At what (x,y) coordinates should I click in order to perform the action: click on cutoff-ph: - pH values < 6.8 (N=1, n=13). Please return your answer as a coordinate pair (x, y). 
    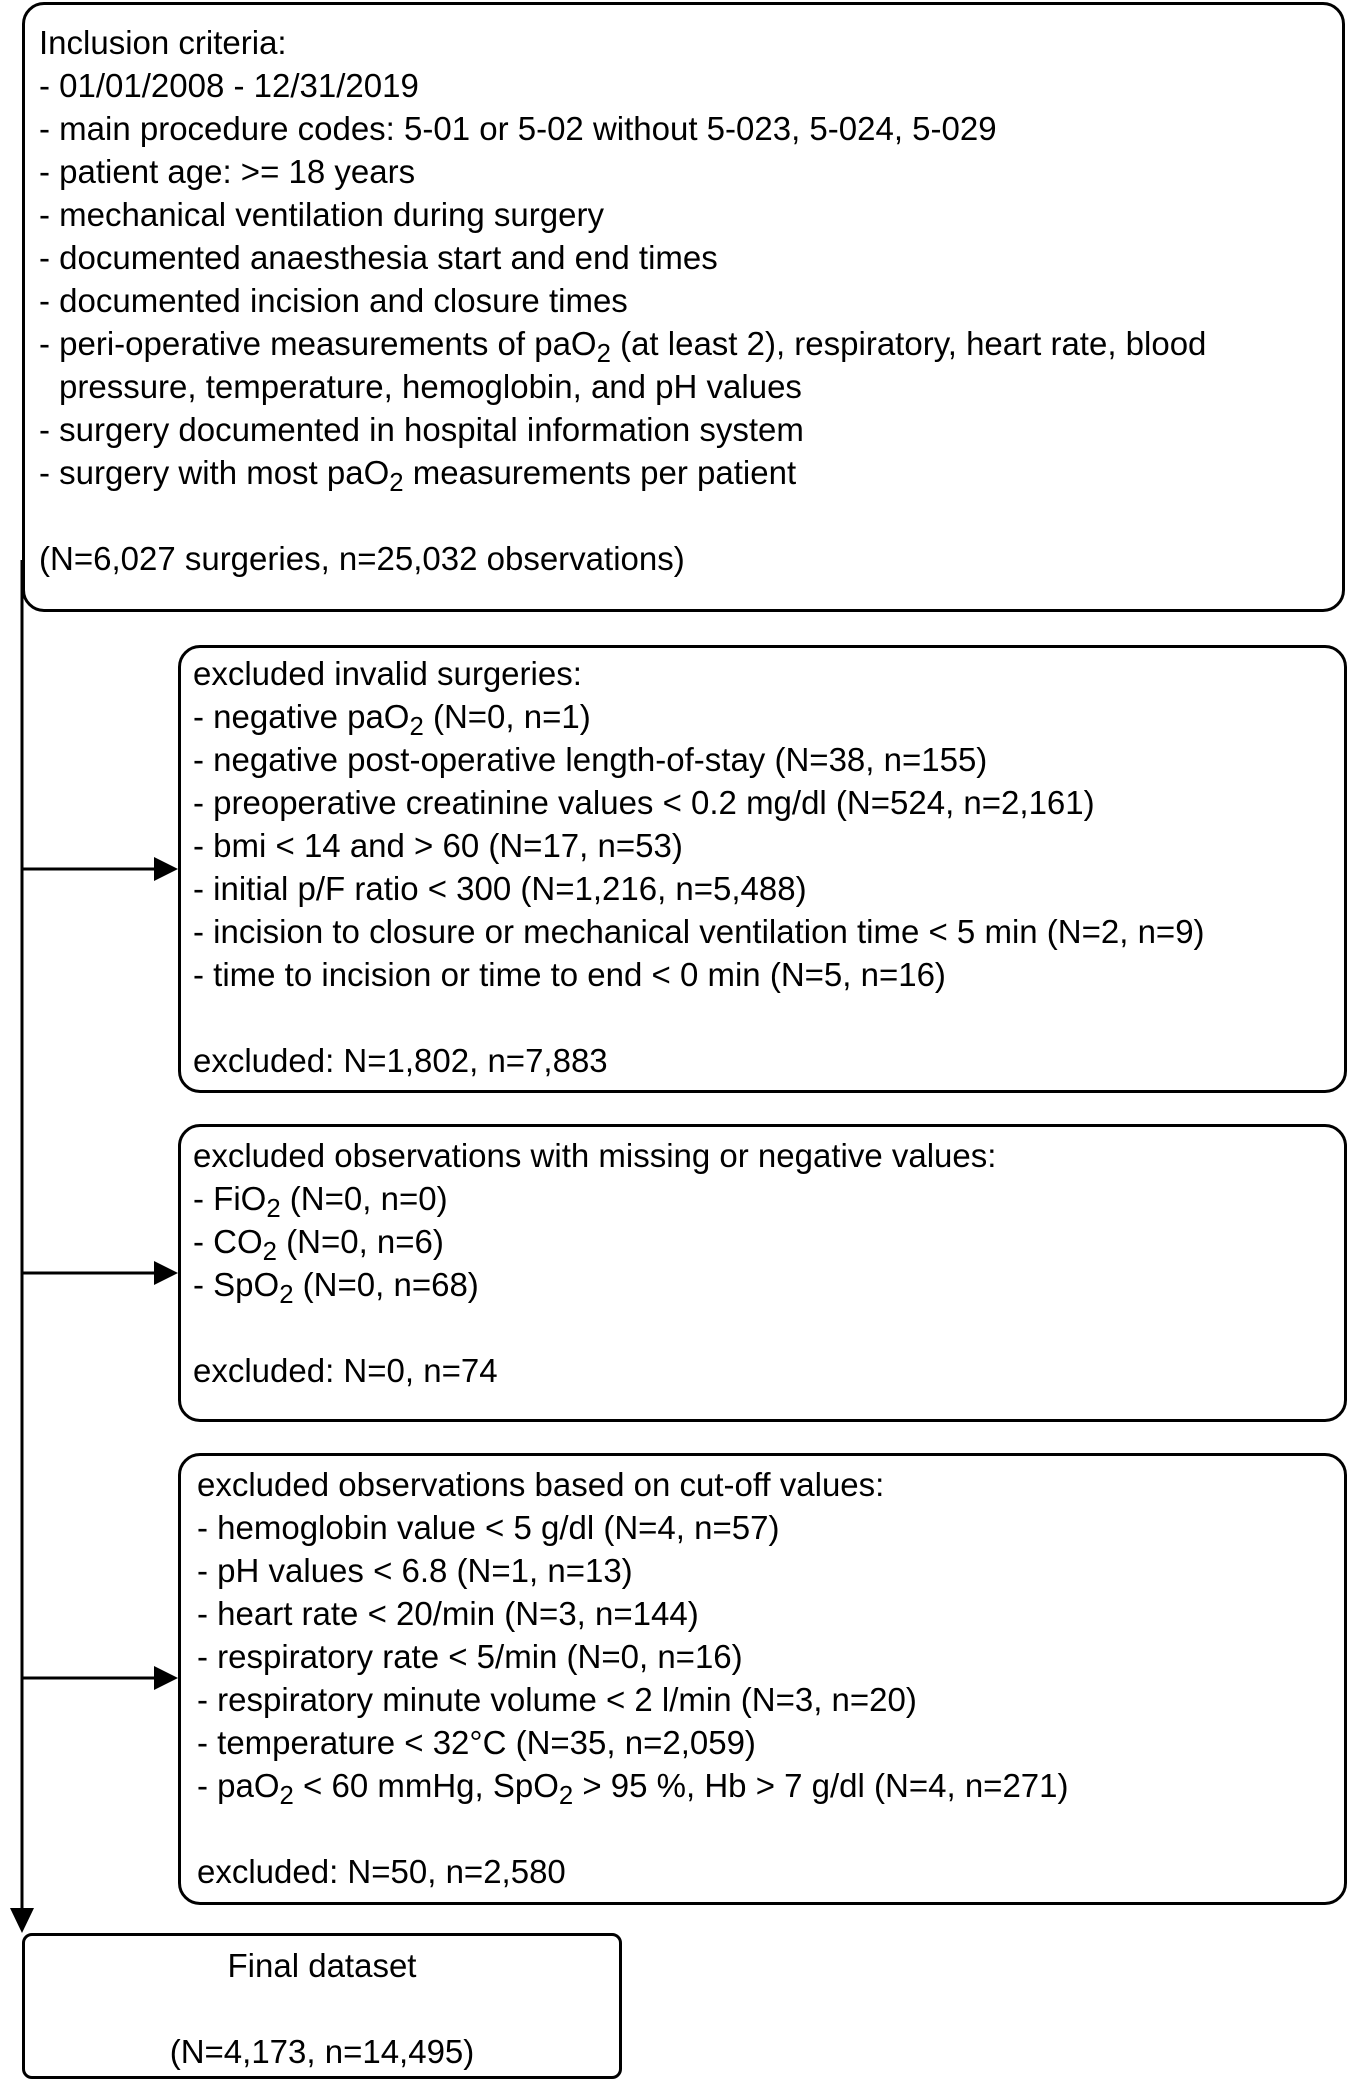
    Looking at the image, I should click on (415, 1570).